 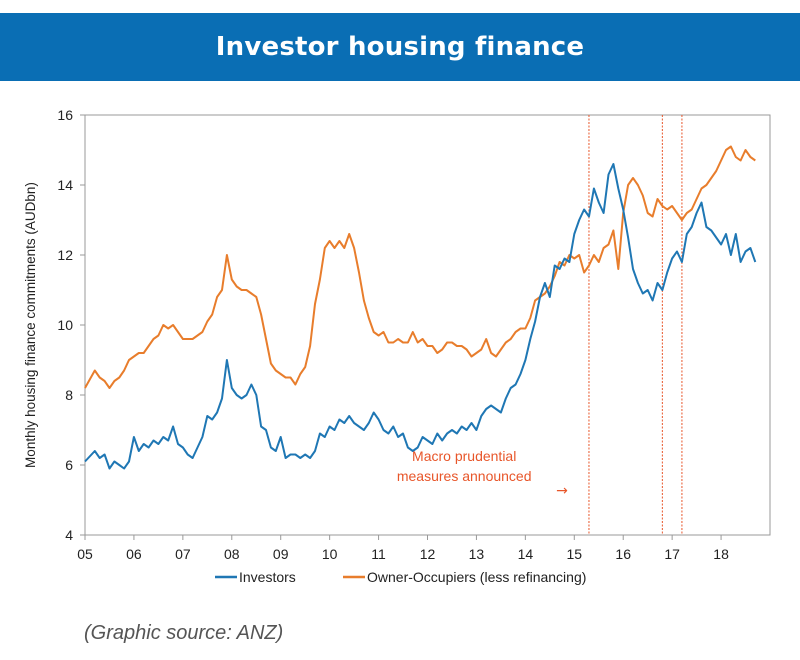 I want to click on x-tick-label: 12, so click(x=428, y=554).